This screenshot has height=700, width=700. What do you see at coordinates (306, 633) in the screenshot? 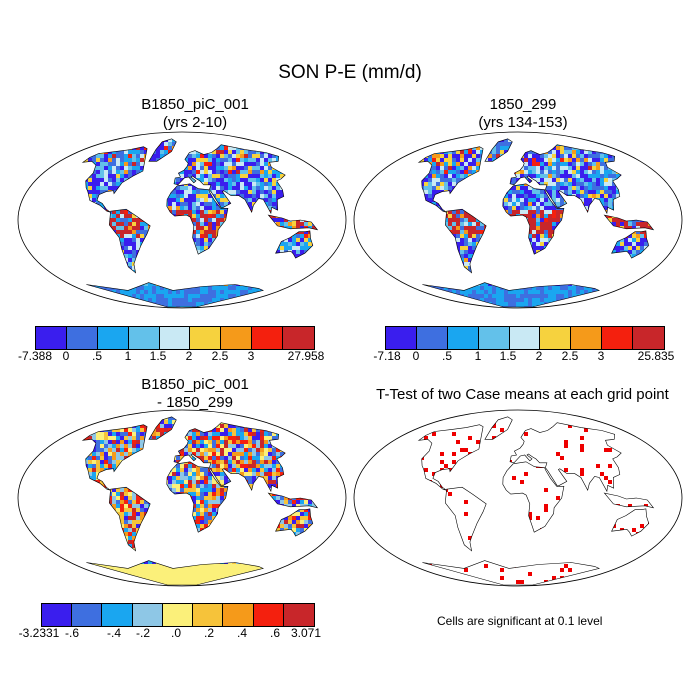
I see `tick-label: 3.071` at bounding box center [306, 633].